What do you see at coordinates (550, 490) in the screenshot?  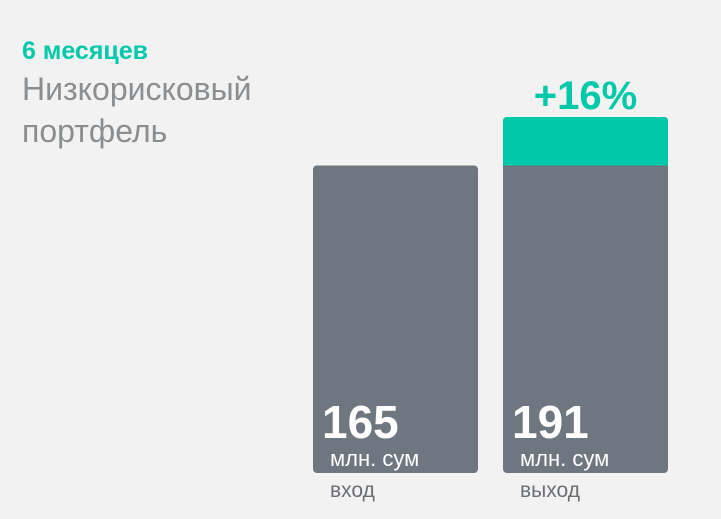 I see `category-label: выход` at bounding box center [550, 490].